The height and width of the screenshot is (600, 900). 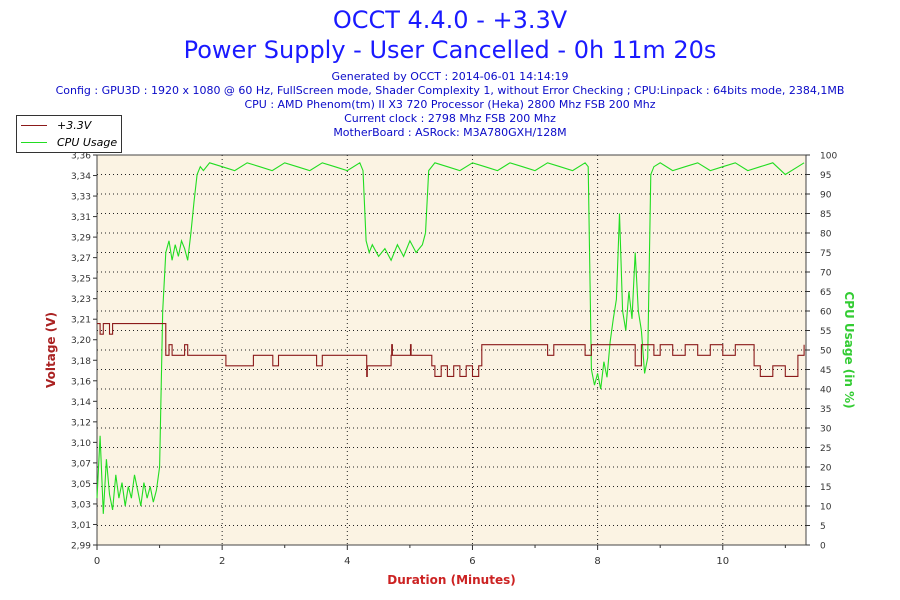 What do you see at coordinates (81, 362) in the screenshot?
I see `y-left-tick-label: 3,18` at bounding box center [81, 362].